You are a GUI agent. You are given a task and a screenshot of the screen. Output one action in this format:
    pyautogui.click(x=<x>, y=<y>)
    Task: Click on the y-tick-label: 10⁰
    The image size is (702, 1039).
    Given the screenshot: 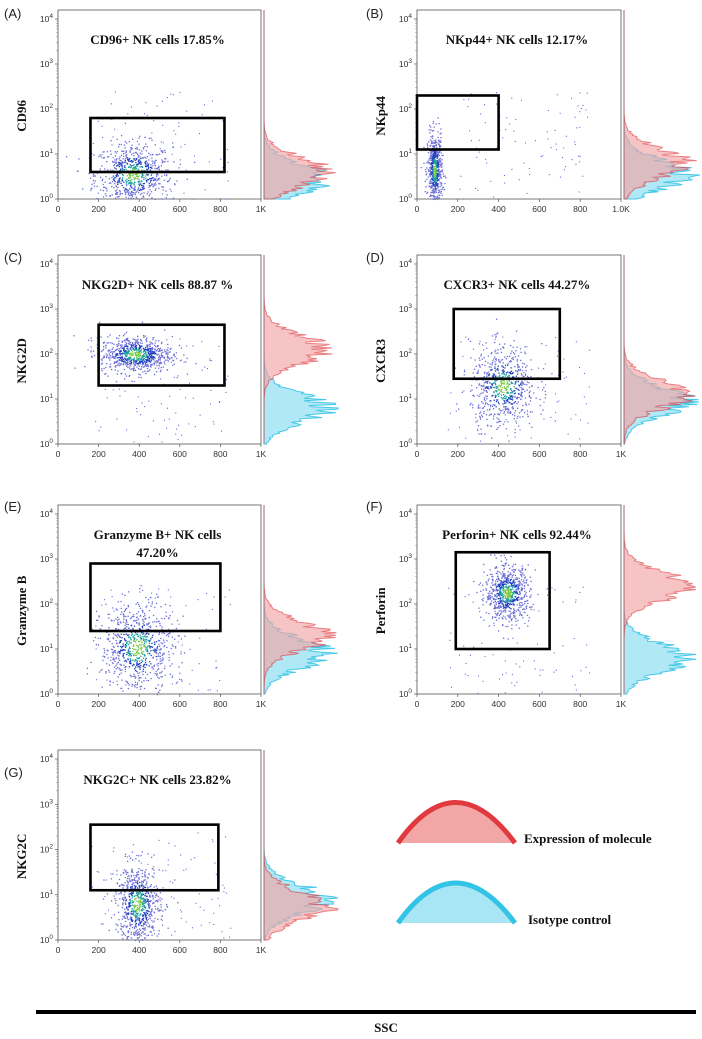 What is the action you would take?
    pyautogui.click(x=46, y=198)
    